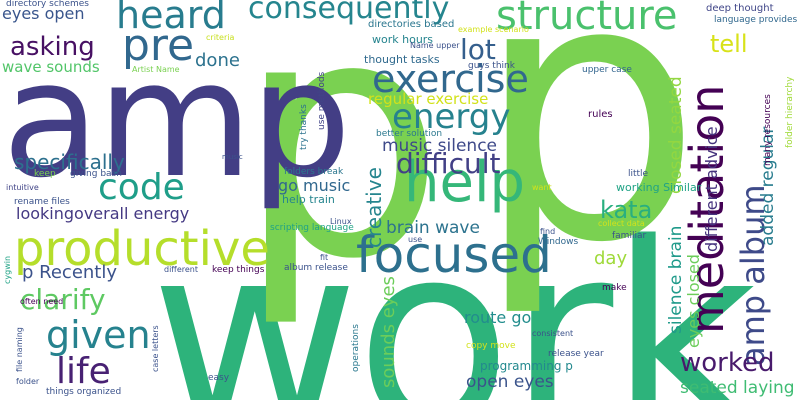  What do you see at coordinates (70, 272) in the screenshot?
I see `cloud-word-p-recently: p Recently` at bounding box center [70, 272].